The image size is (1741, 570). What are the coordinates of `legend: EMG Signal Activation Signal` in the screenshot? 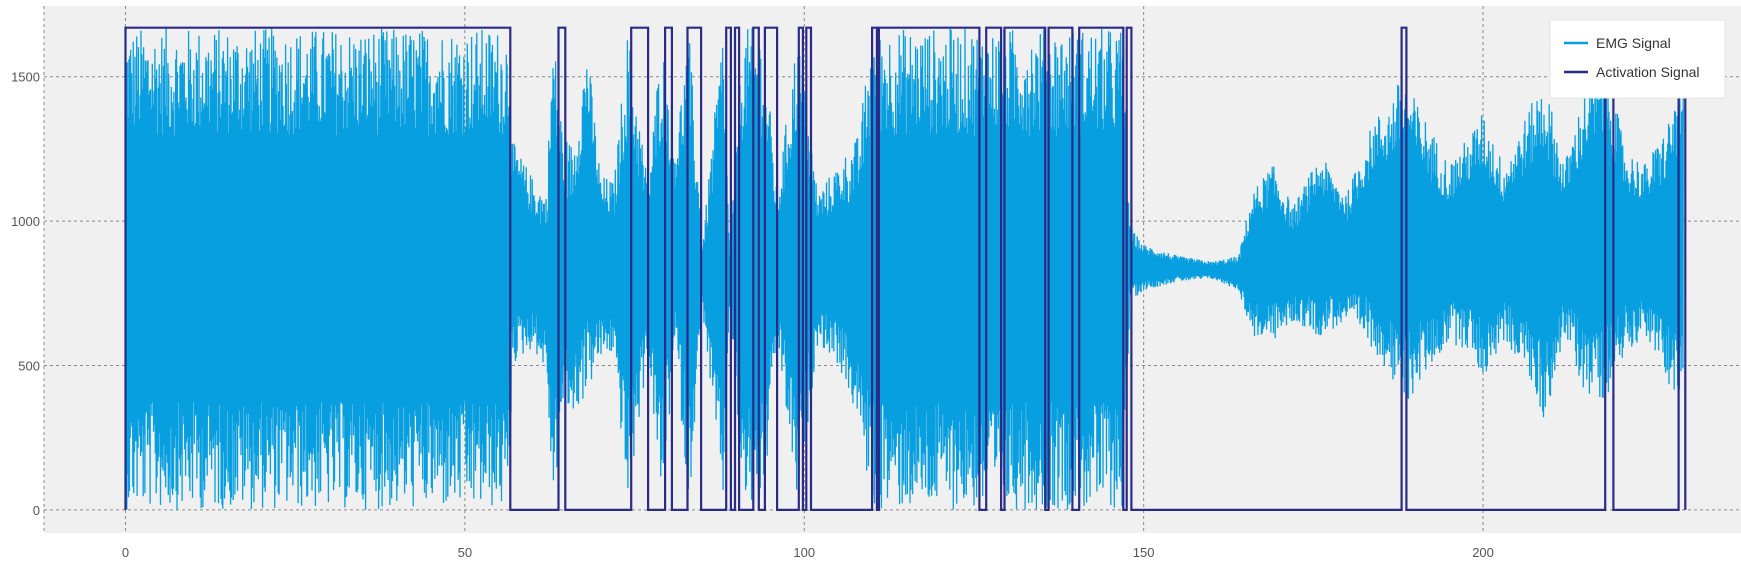 It's located at (1637, 59).